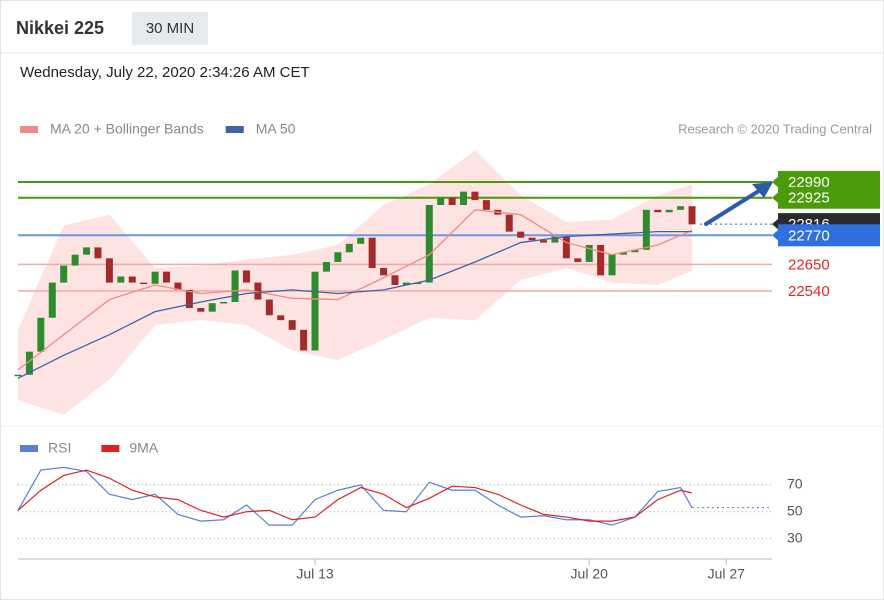 Image resolution: width=884 pixels, height=605 pixels. What do you see at coordinates (795, 537) in the screenshot?
I see `y-tick-label: 30` at bounding box center [795, 537].